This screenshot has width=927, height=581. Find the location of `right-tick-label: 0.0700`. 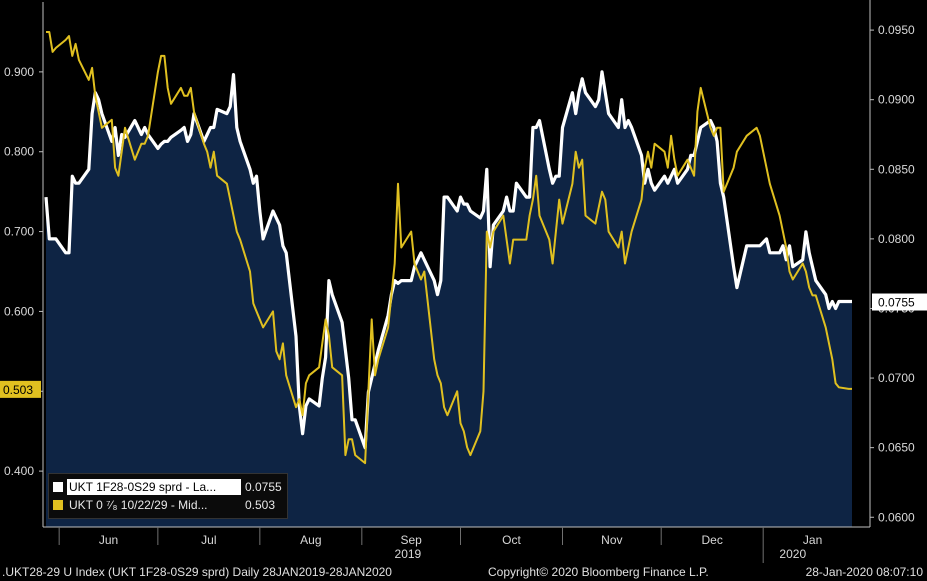

right-tick-label: 0.0700 is located at coordinates (896, 378).